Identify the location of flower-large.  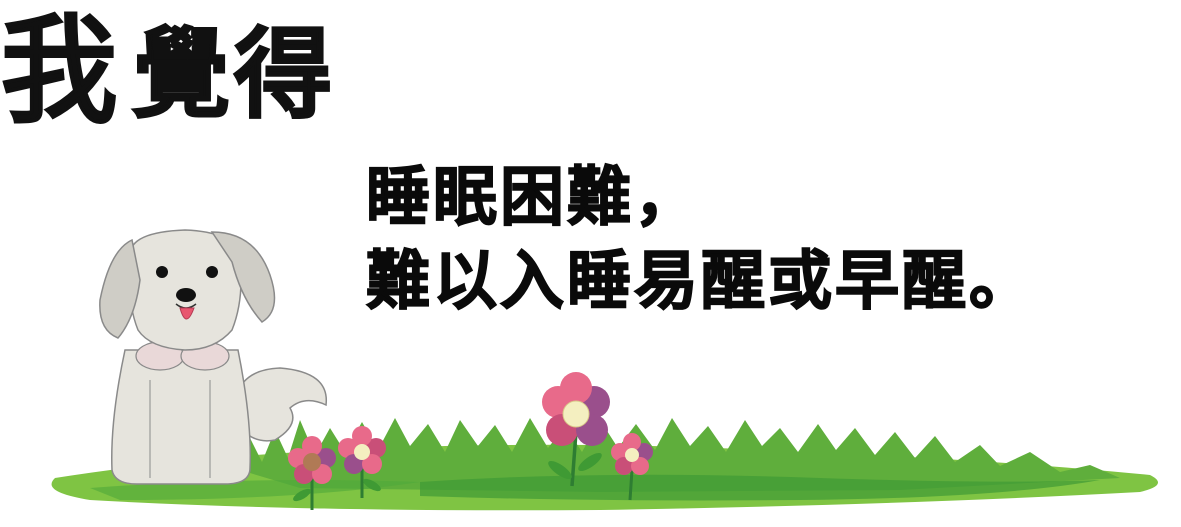
(576, 429).